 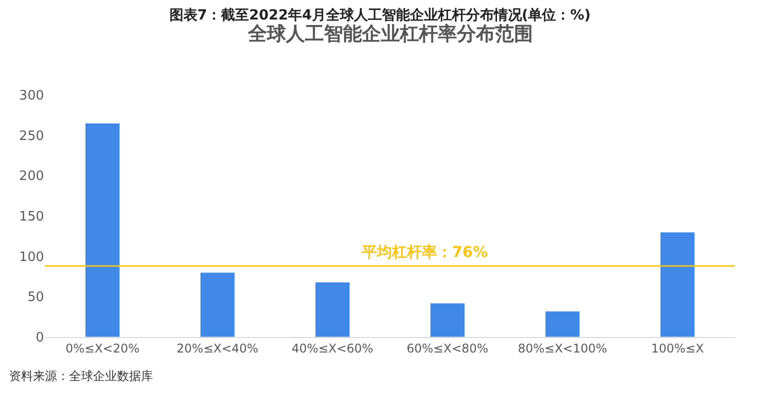 I want to click on y-tick-label: 150, so click(x=31, y=217).